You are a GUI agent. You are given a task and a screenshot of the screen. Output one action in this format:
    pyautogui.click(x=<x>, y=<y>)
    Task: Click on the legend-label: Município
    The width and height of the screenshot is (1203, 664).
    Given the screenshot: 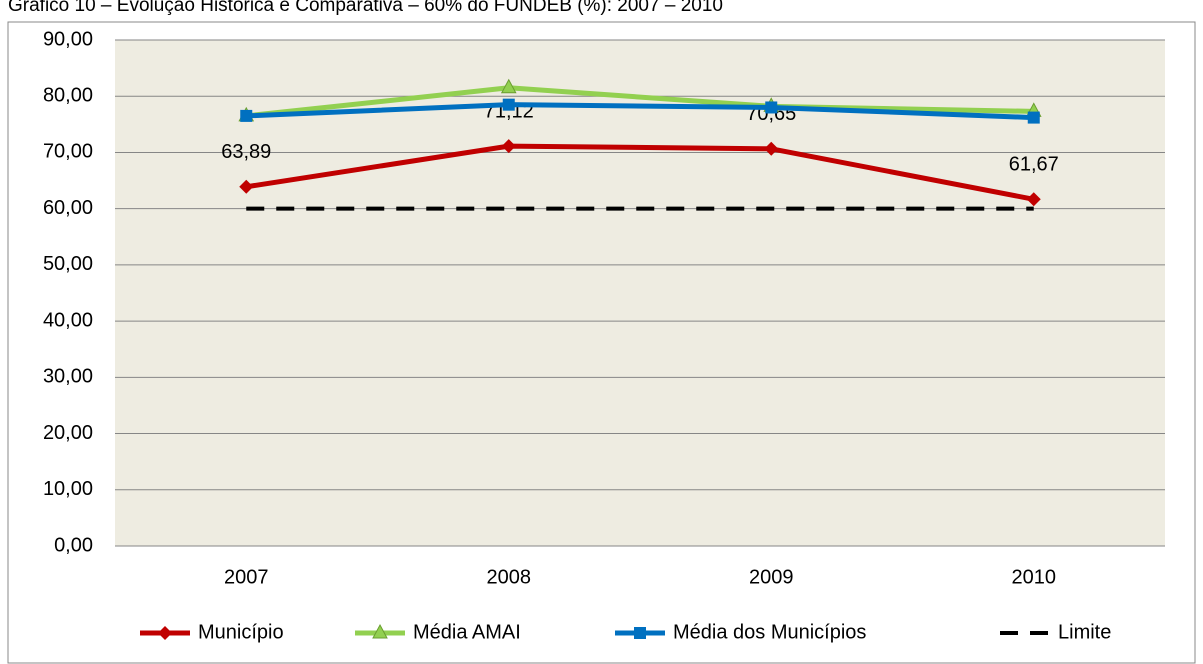 What is the action you would take?
    pyautogui.click(x=241, y=632)
    